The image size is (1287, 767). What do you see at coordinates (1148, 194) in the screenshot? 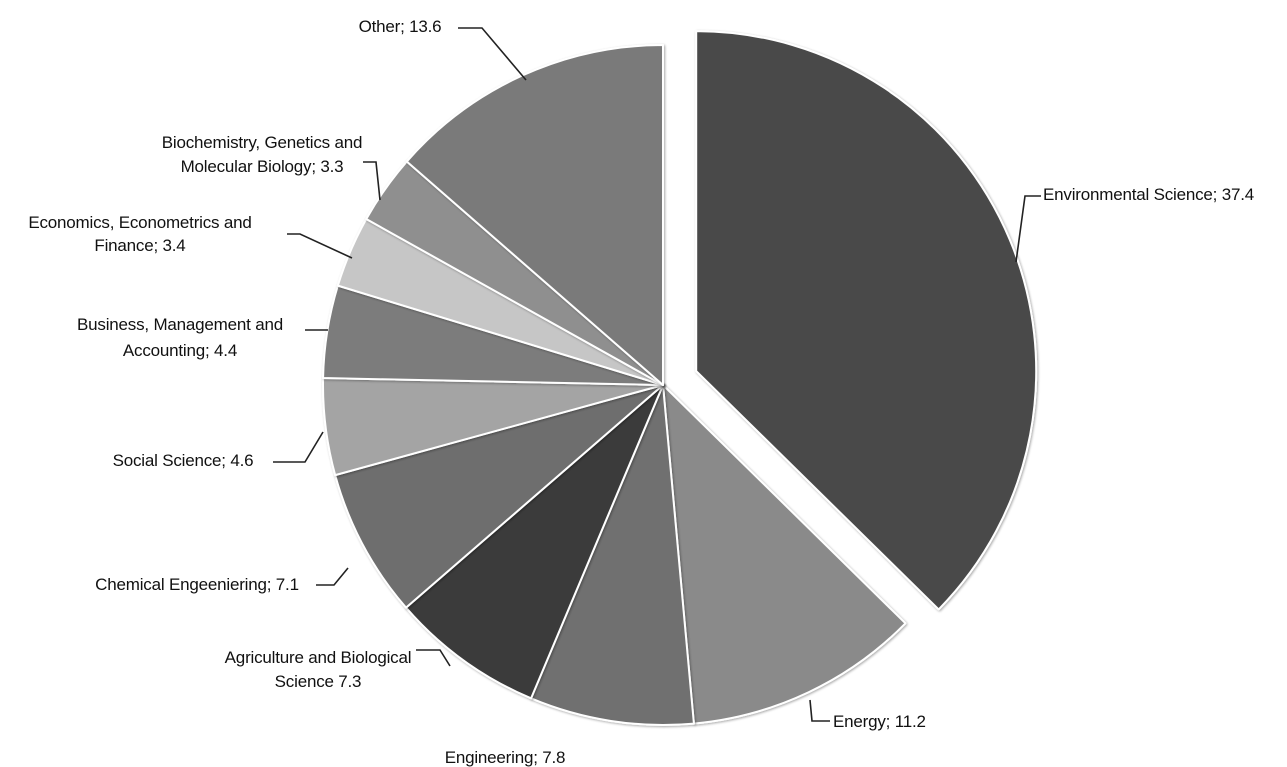
I see `data-label: Environmental Science; 37.4` at bounding box center [1148, 194].